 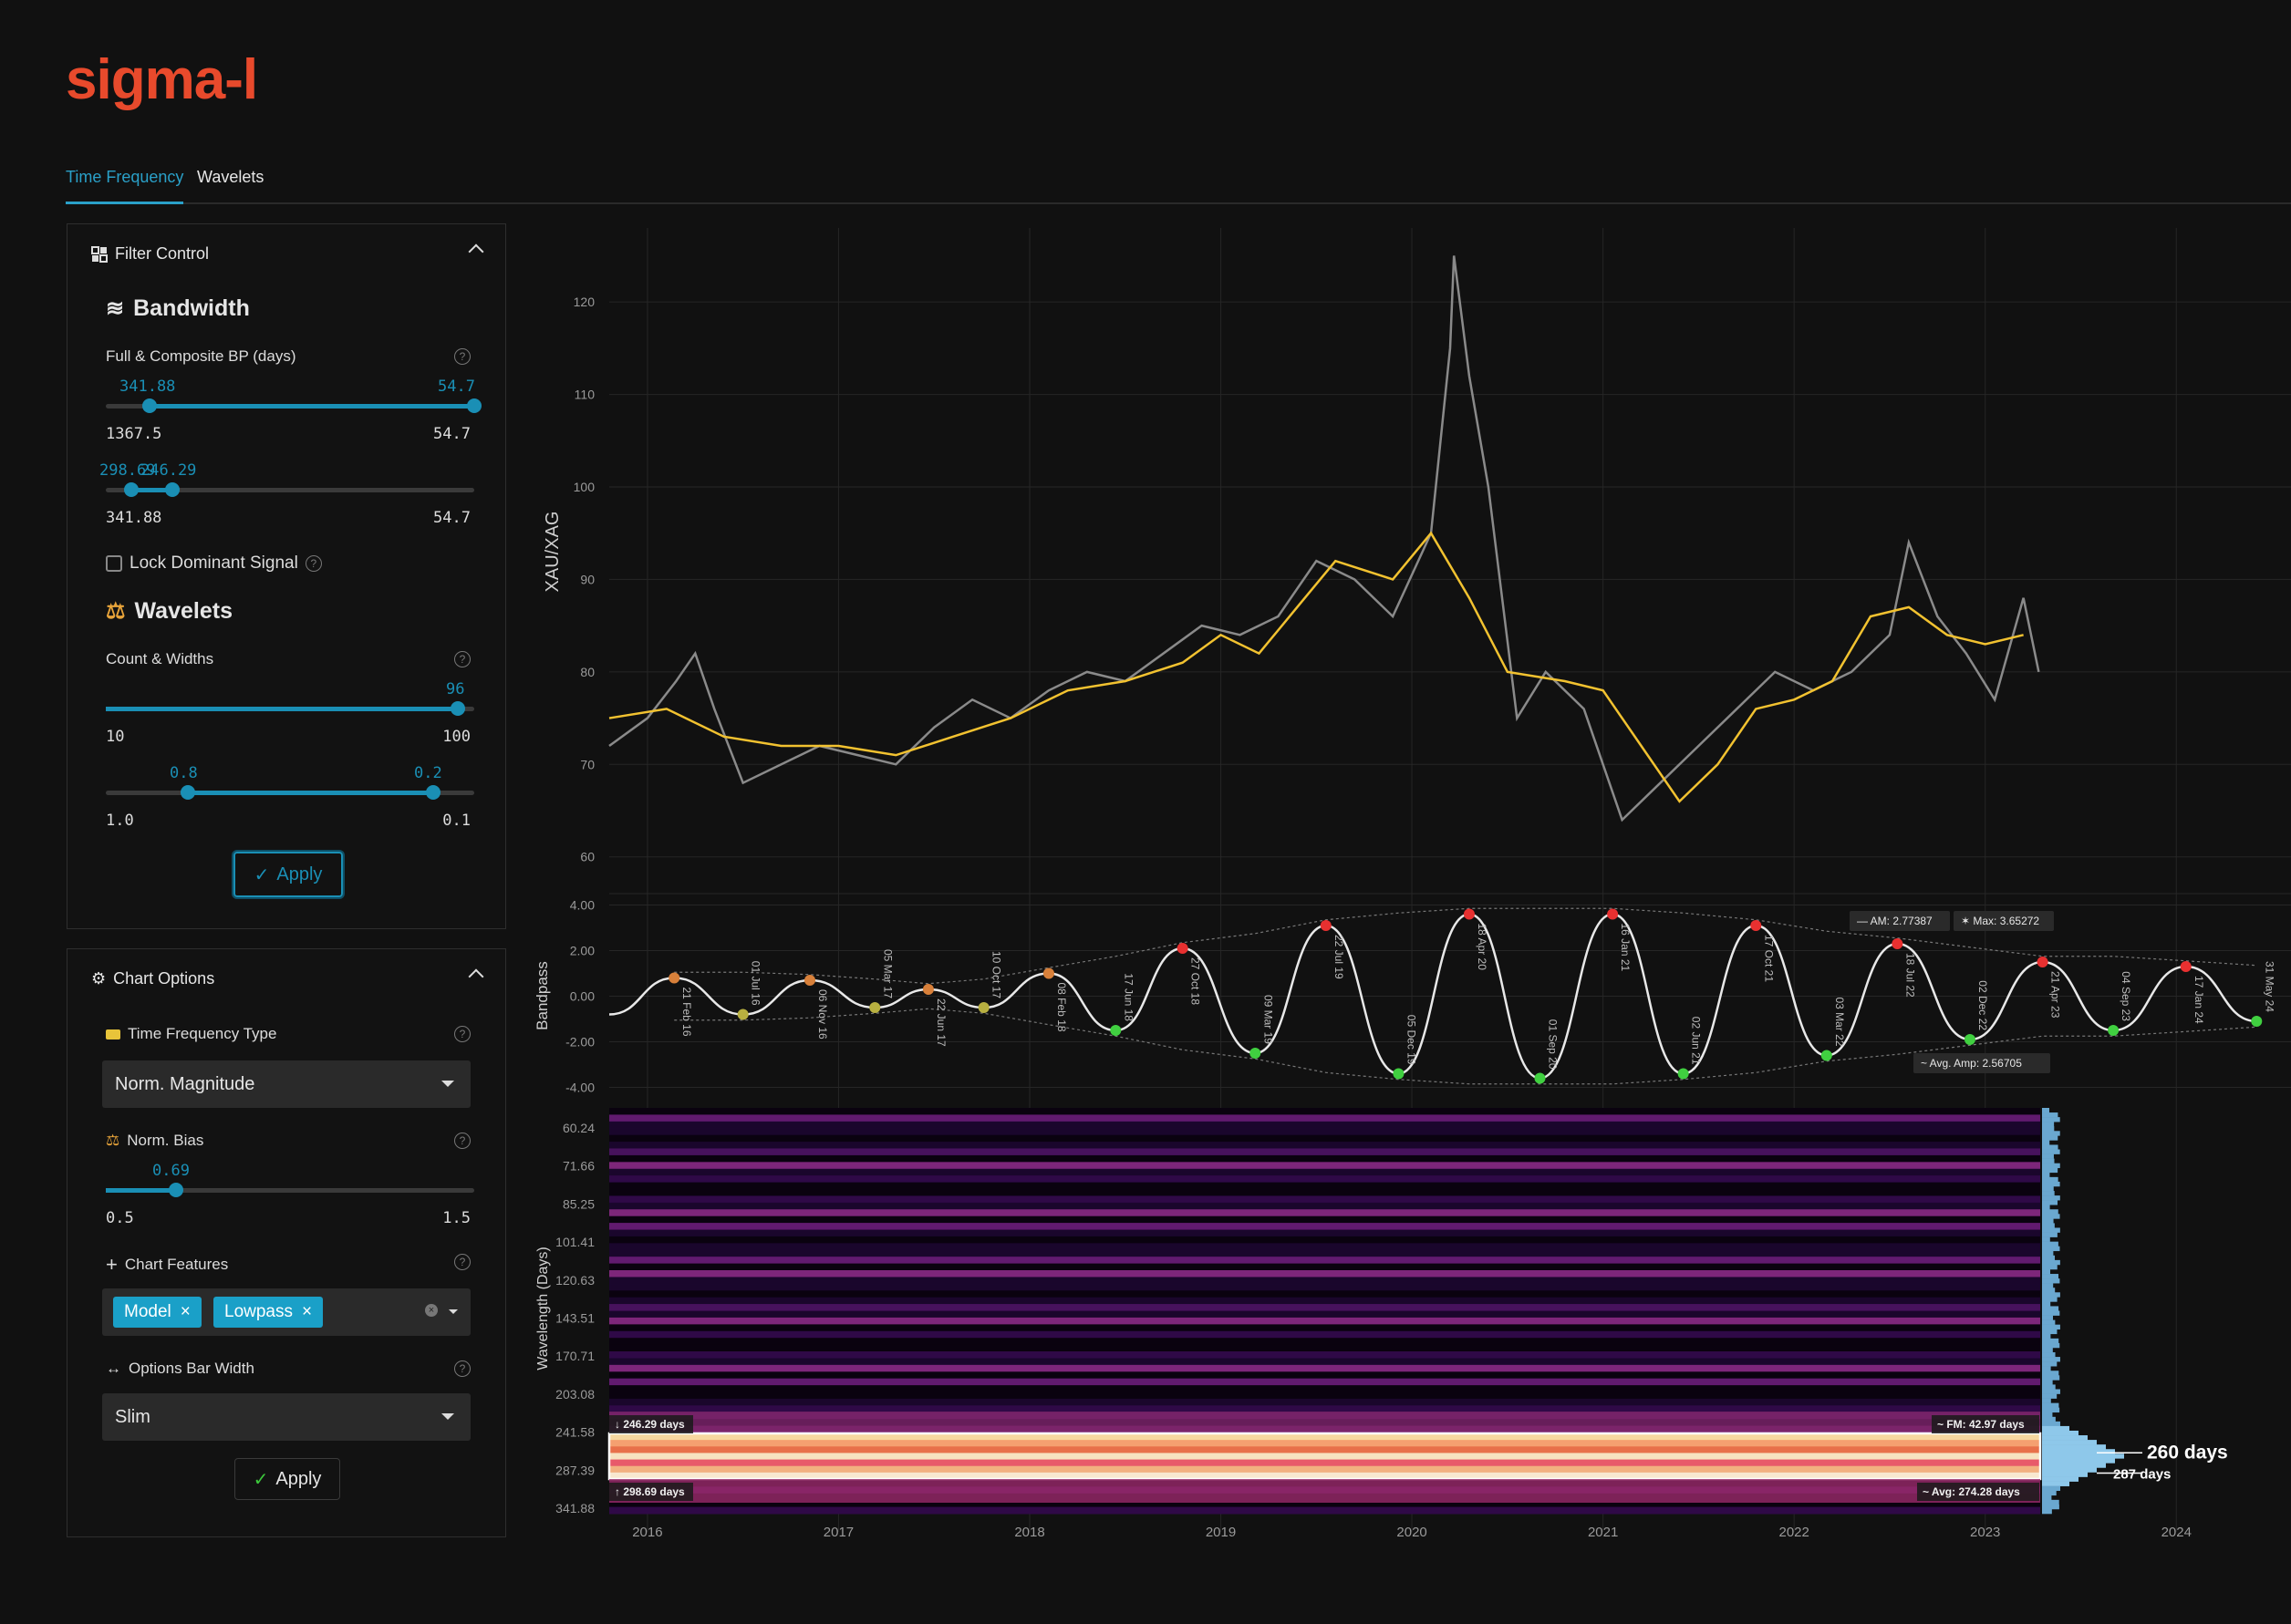 I want to click on turning-point-label: 18 Apr 20, so click(x=1482, y=948).